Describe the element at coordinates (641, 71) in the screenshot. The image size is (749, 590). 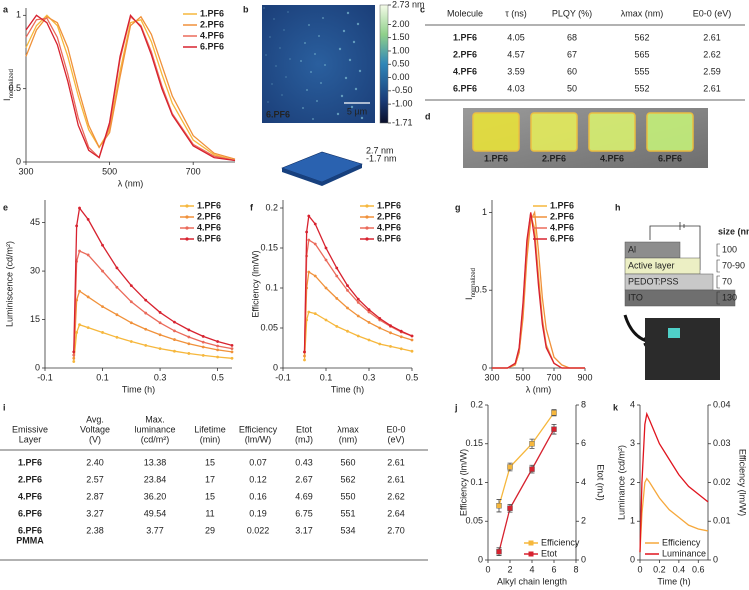
I see `table-cell: 555` at that location.